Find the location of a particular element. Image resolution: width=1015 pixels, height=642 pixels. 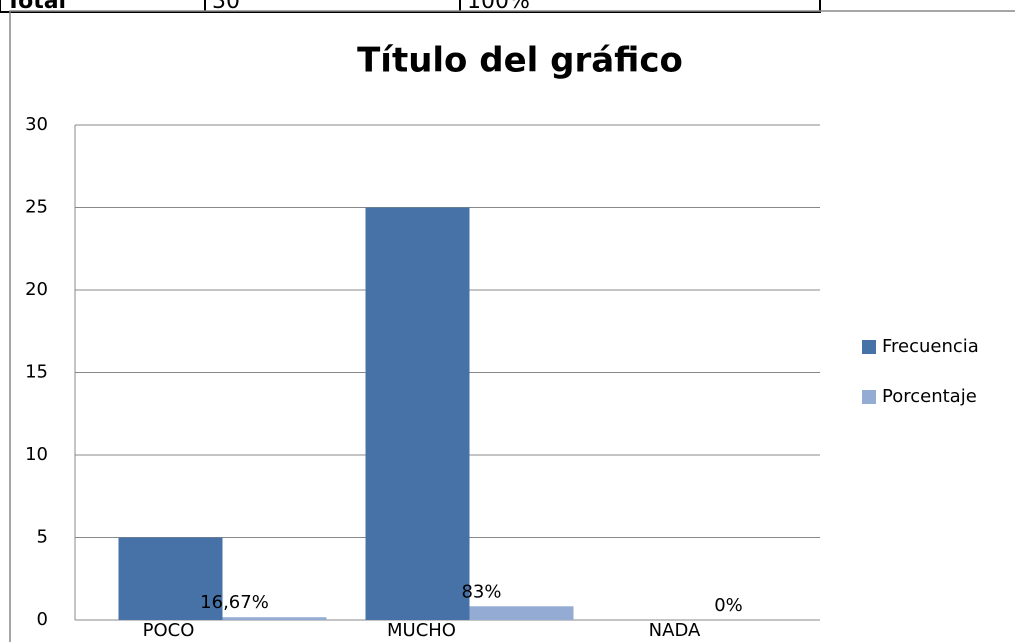

y-tick-label: 15 is located at coordinates (36, 372).